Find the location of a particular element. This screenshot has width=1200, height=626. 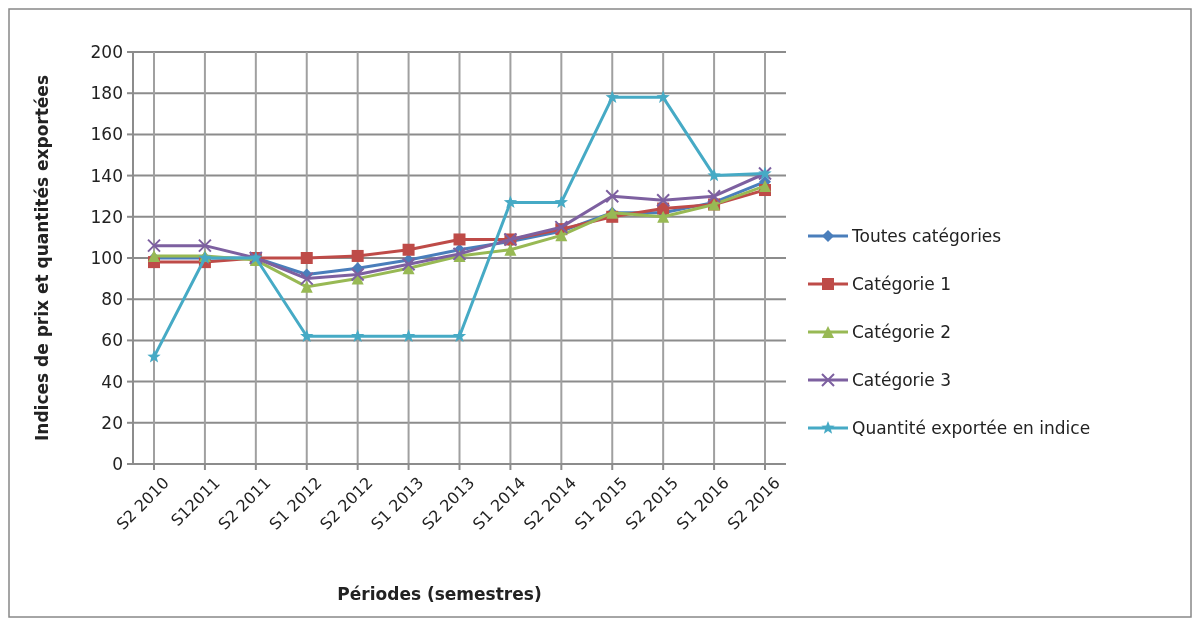

y-tick-label: 100 is located at coordinates (106, 257).